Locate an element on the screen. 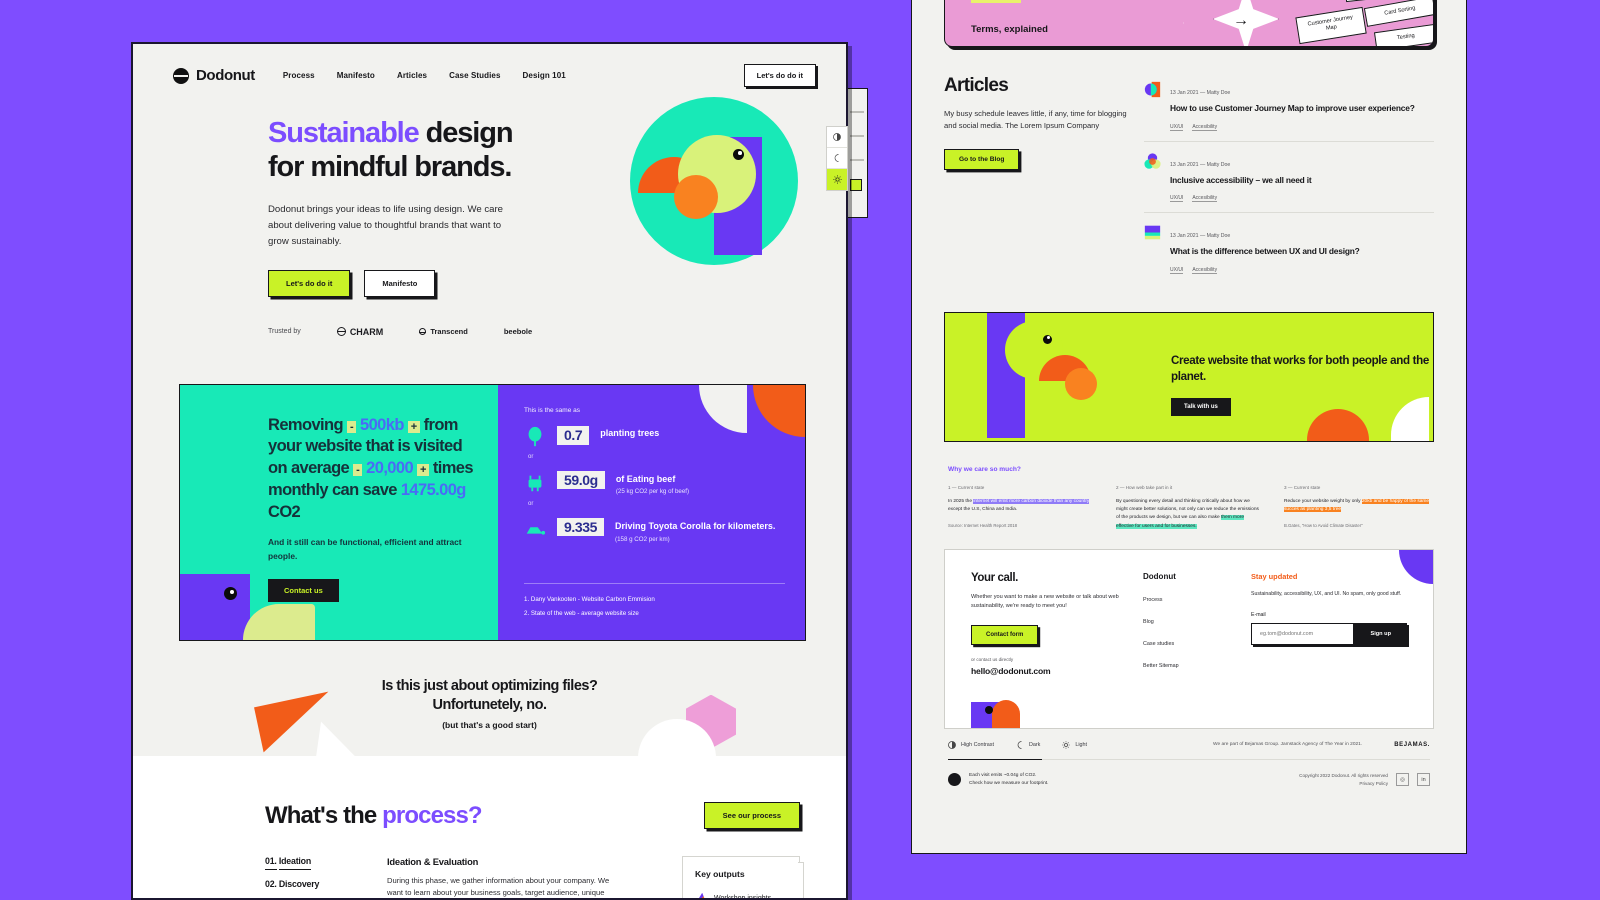  nav-item-case-studies: Case Studies is located at coordinates (475, 75).